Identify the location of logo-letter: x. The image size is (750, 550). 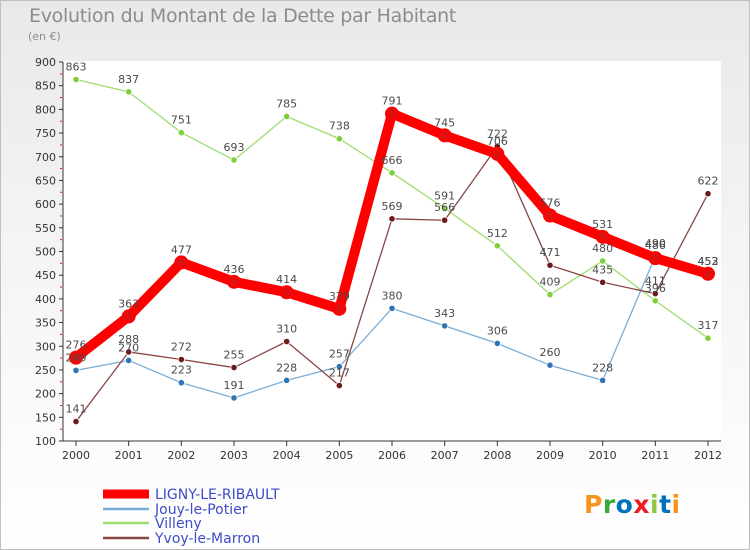
(641, 504).